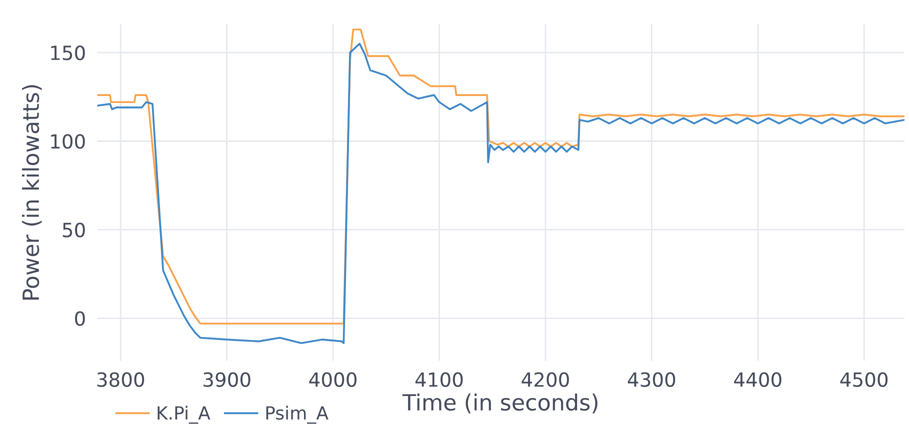 Image resolution: width=909 pixels, height=440 pixels. I want to click on y-axis-title: Power (in kilowatts), so click(32, 192).